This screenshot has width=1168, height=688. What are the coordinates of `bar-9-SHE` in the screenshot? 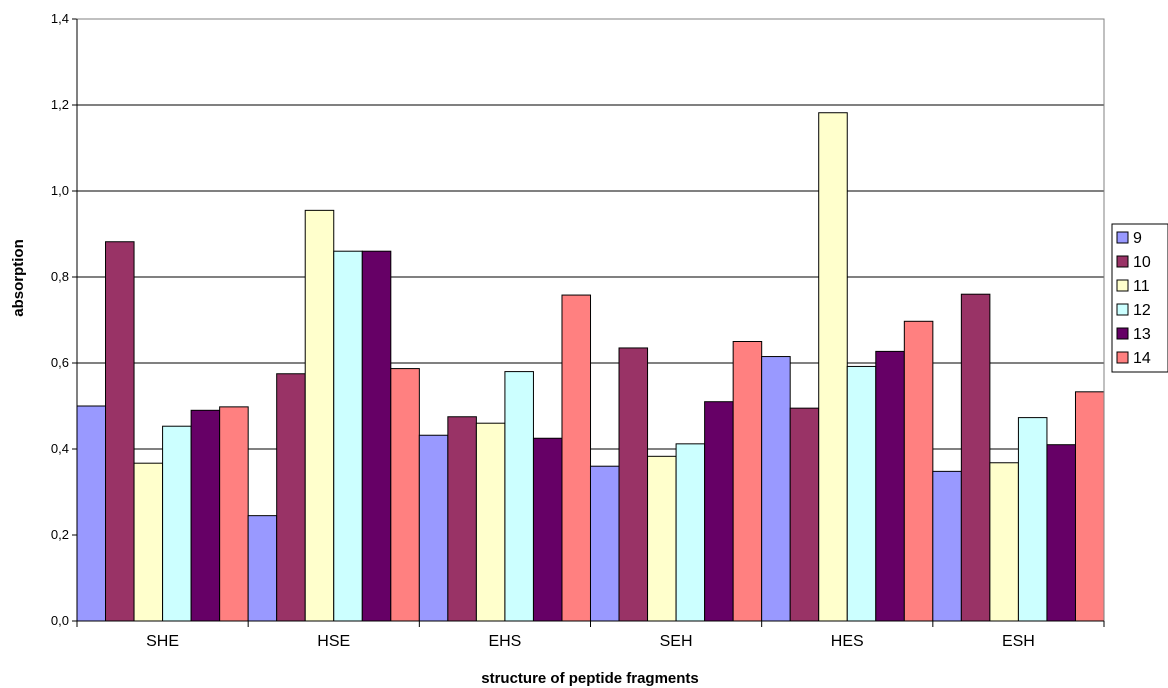 It's located at (91, 513).